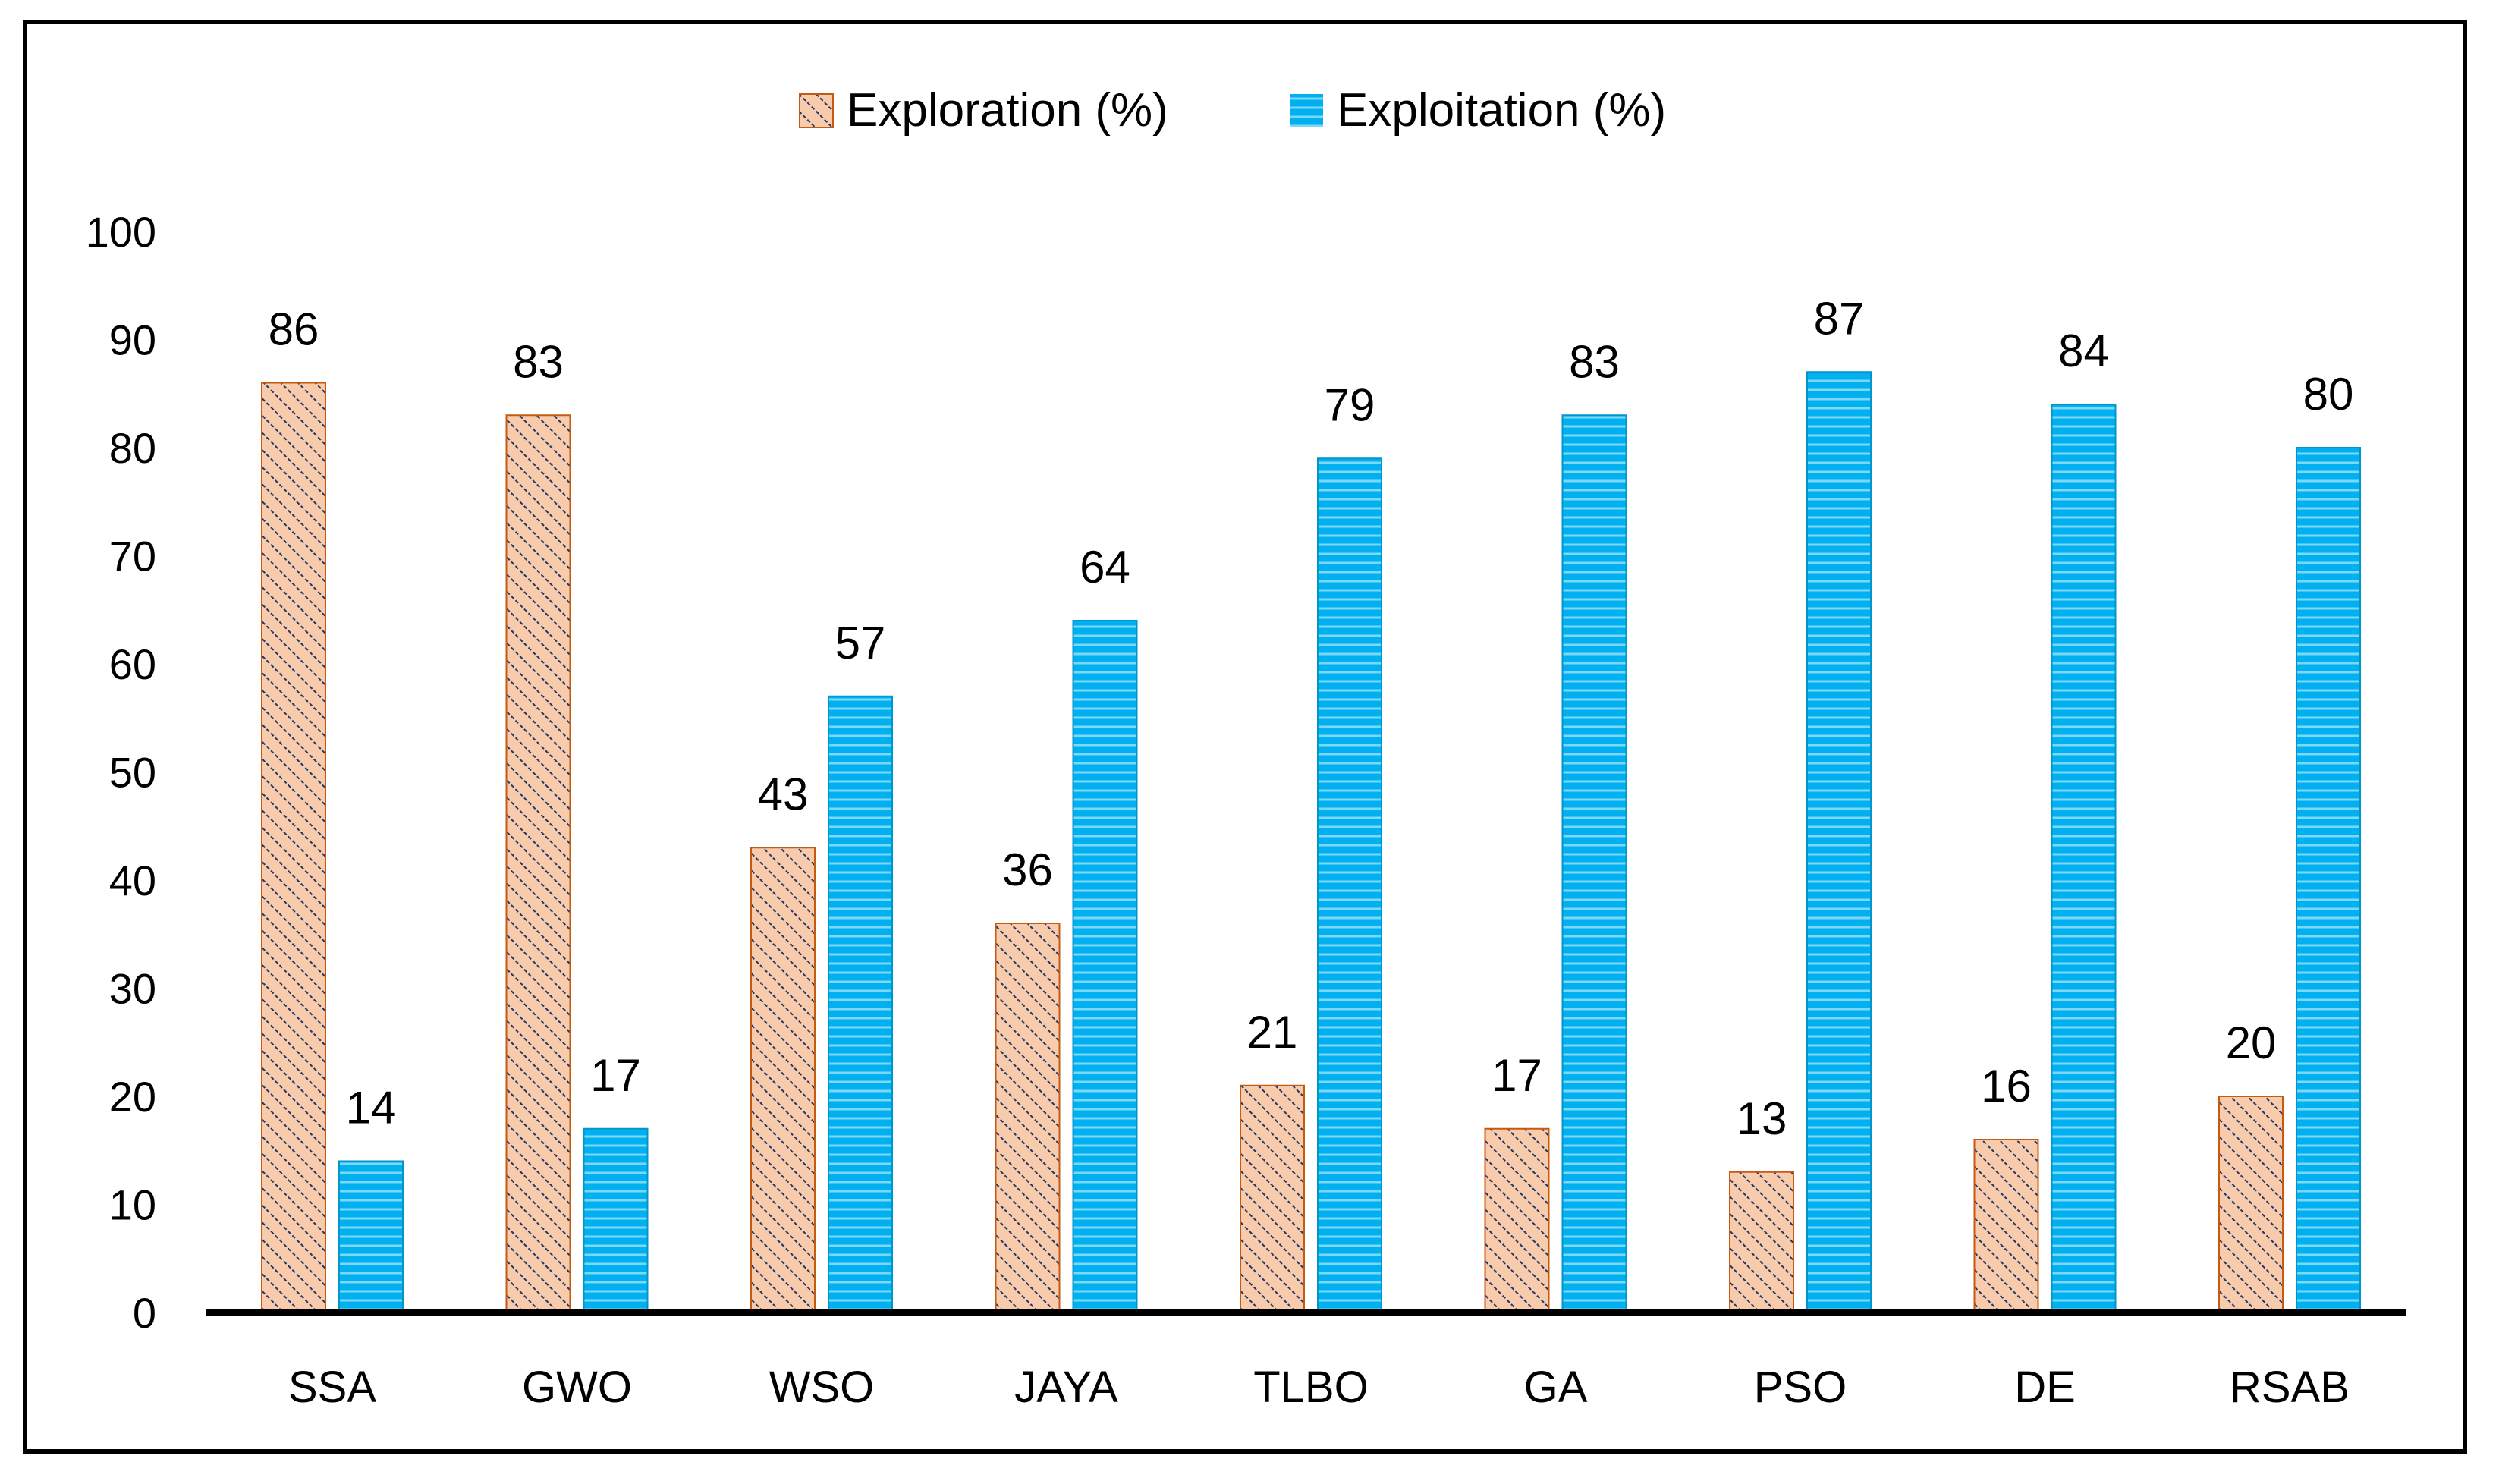 The image size is (2499, 1484). I want to click on data-label-exploration-de: 16, so click(2006, 1086).